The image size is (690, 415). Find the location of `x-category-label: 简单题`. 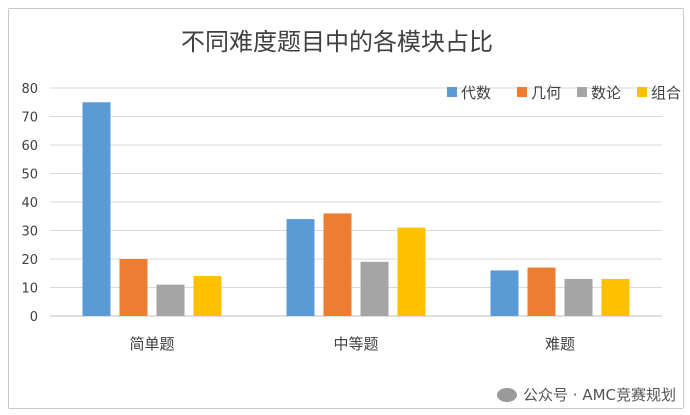

x-category-label: 简单题 is located at coordinates (151, 344).